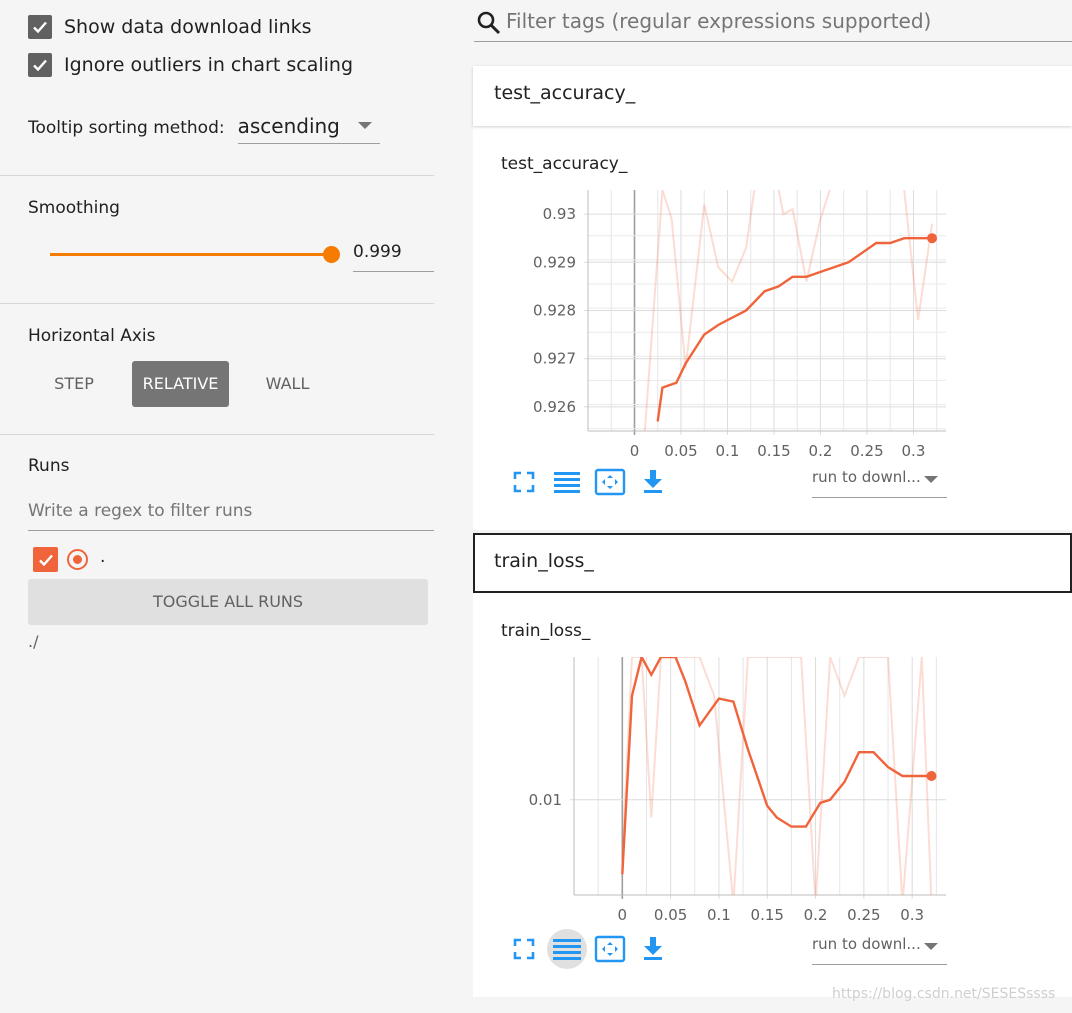  Describe the element at coordinates (772, 96) in the screenshot. I see `card-header-test-accuracy: test_accuracy_` at that location.